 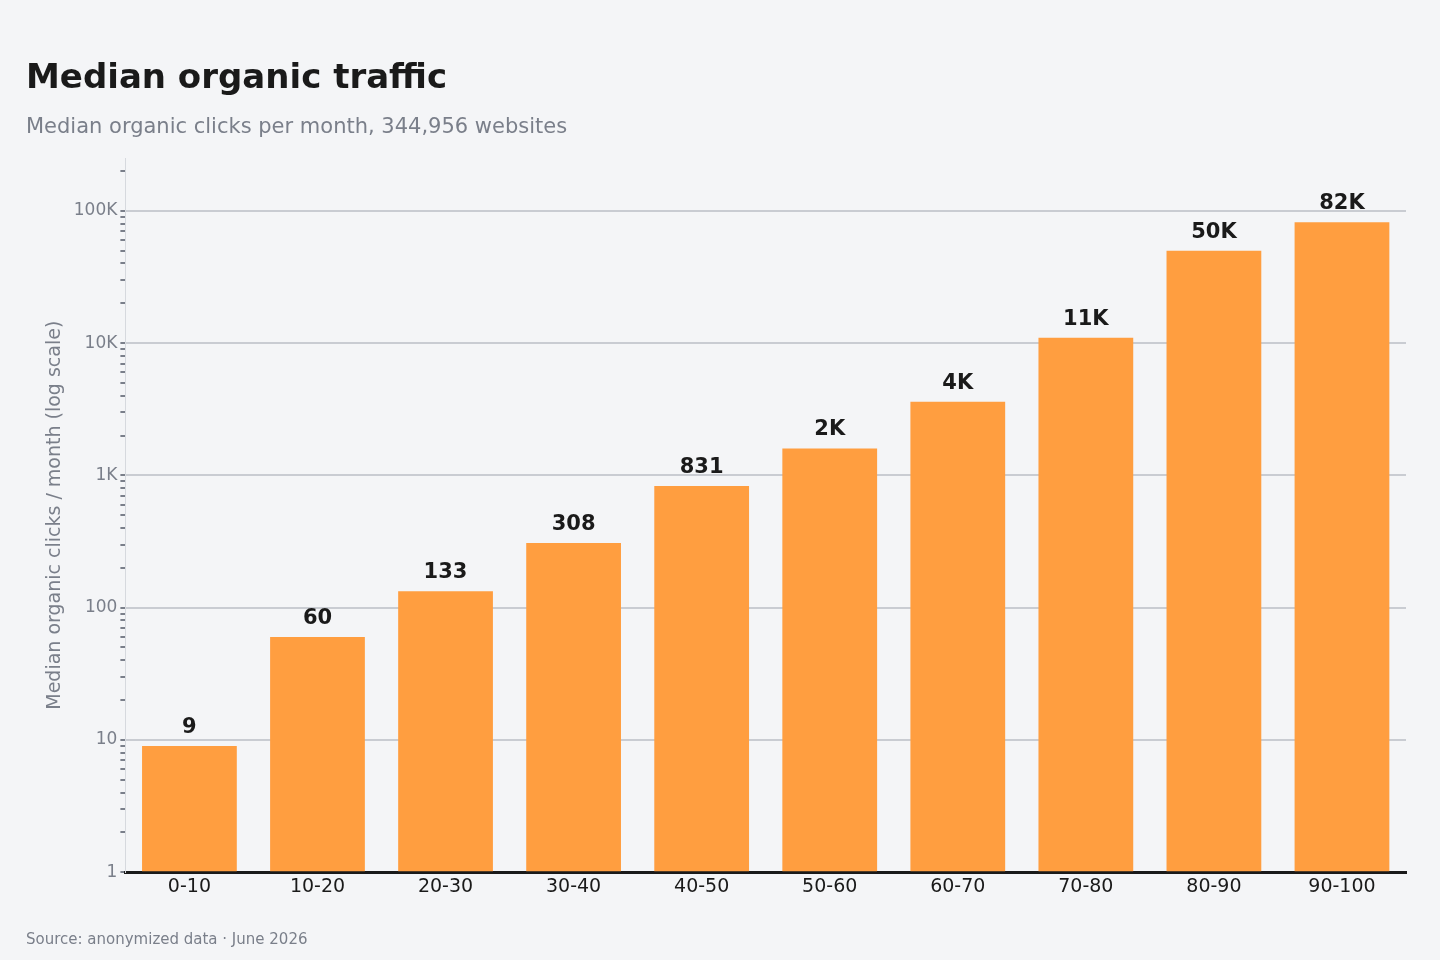 What do you see at coordinates (1342, 202) in the screenshot?
I see `data-label: 82K` at bounding box center [1342, 202].